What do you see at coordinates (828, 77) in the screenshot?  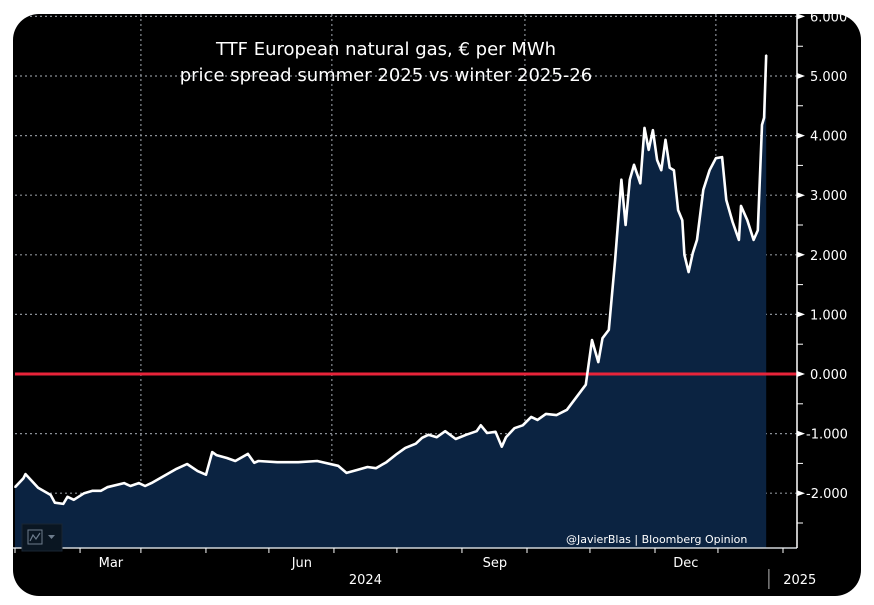 I see `y-tick-label: 5.000` at bounding box center [828, 77].